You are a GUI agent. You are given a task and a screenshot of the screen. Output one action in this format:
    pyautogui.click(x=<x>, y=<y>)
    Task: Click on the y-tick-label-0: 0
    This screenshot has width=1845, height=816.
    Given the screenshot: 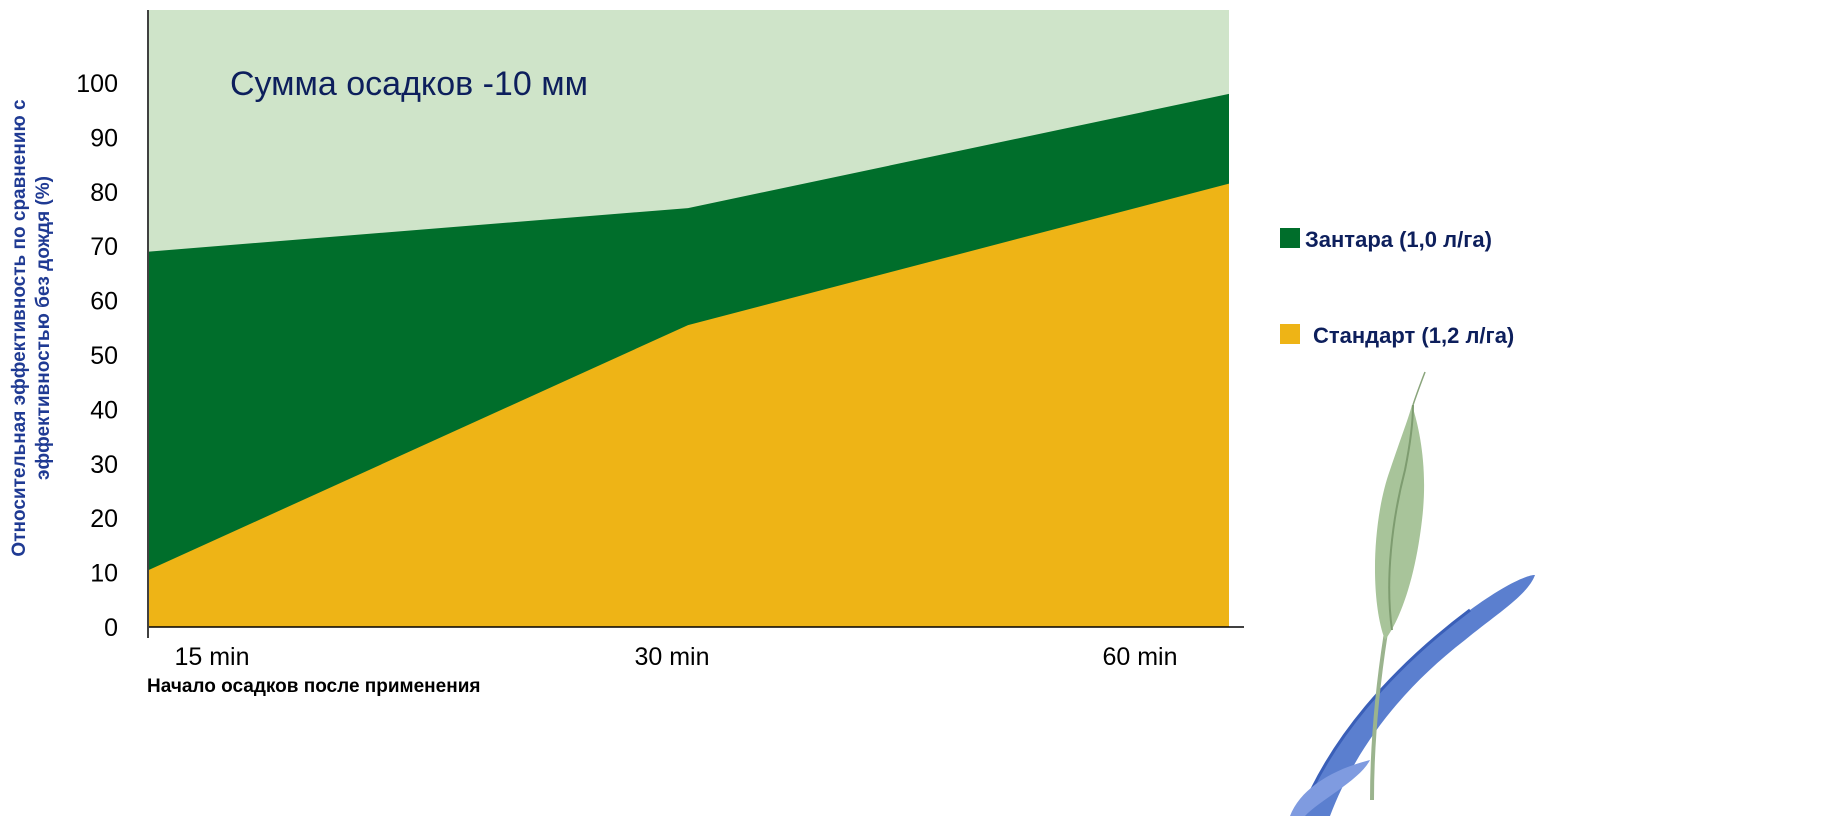 What is the action you would take?
    pyautogui.click(x=111, y=628)
    